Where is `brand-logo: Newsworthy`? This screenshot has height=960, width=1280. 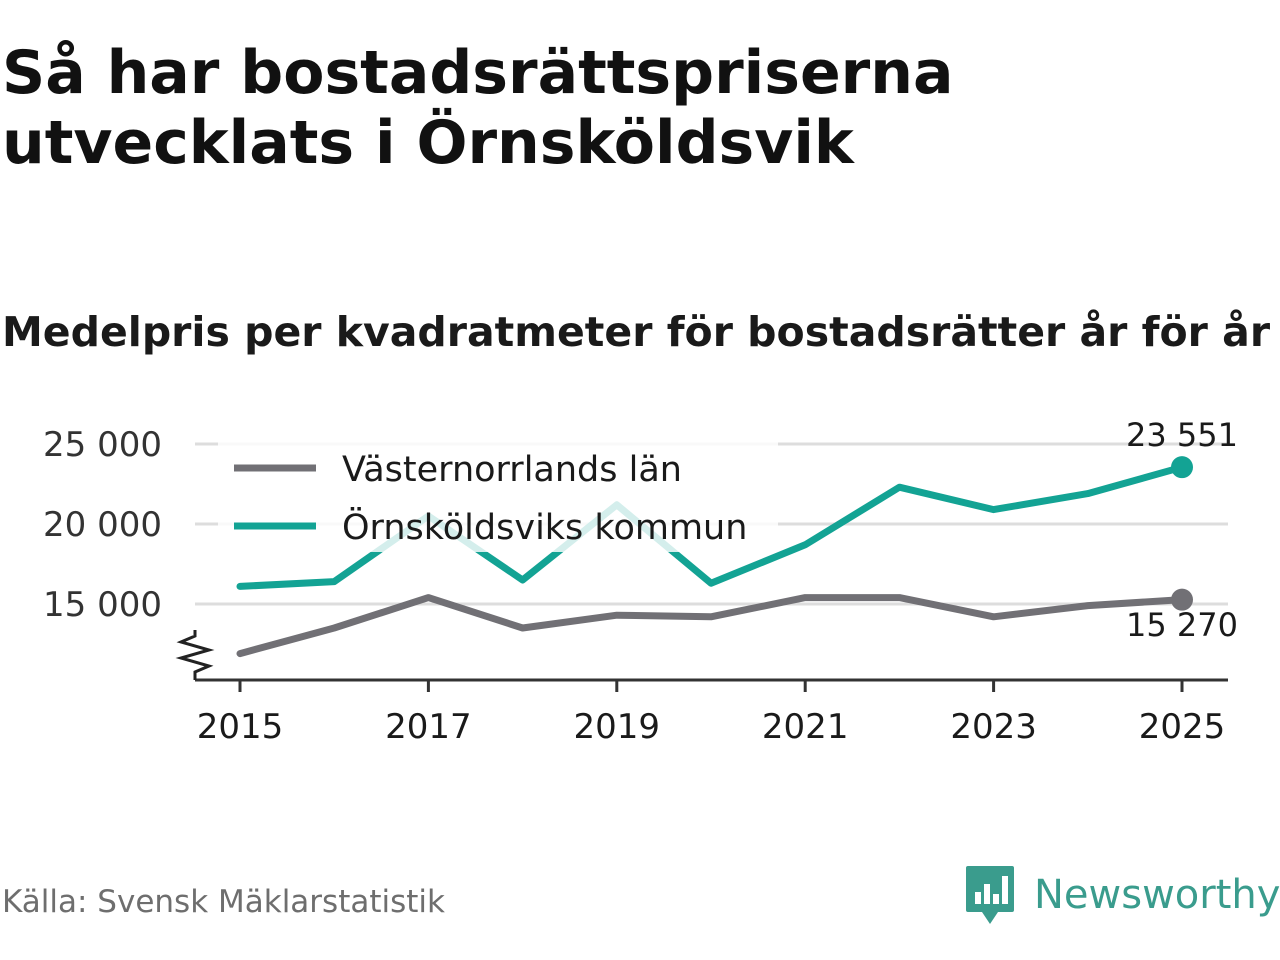 brand-logo: Newsworthy is located at coordinates (1122, 895).